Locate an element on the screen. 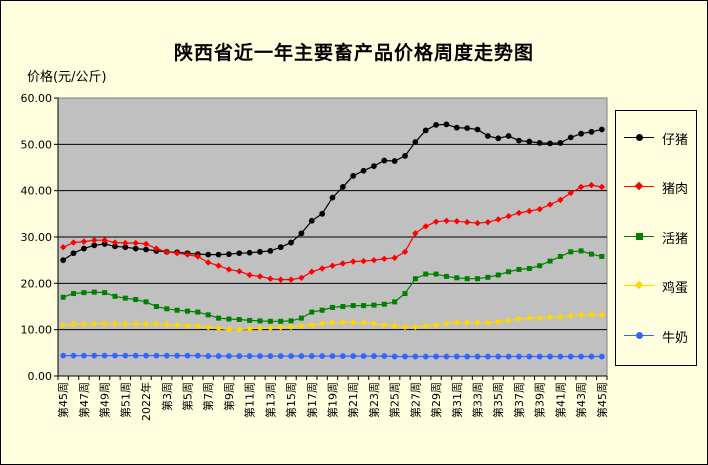 The image size is (708, 465). legend-label: 活猪 is located at coordinates (675, 239).